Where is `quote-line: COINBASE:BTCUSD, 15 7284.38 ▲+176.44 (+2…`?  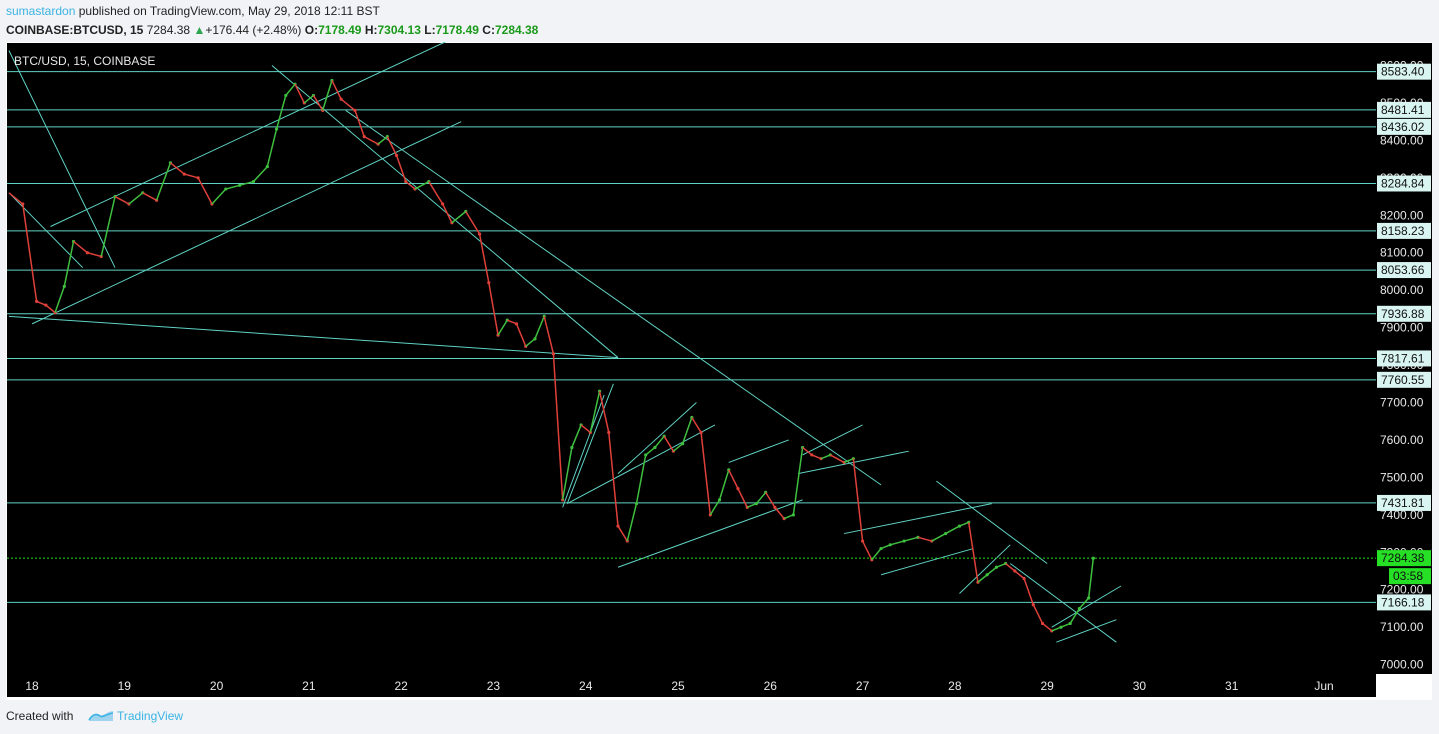 quote-line: COINBASE:BTCUSD, 15 7284.38 ▲+176.44 (+2… is located at coordinates (272, 30).